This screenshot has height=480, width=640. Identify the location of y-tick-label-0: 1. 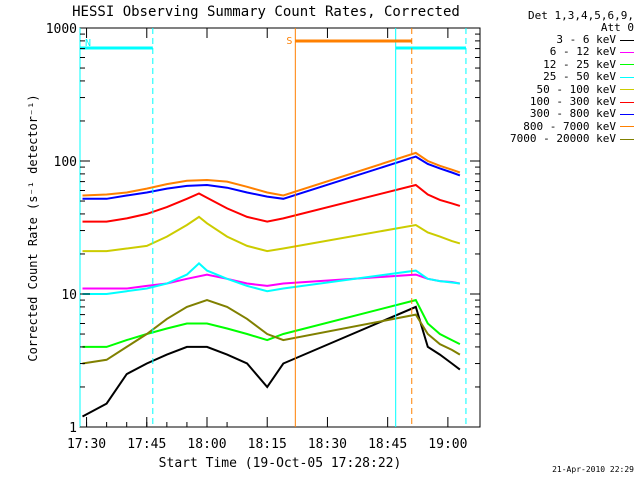
(73, 428).